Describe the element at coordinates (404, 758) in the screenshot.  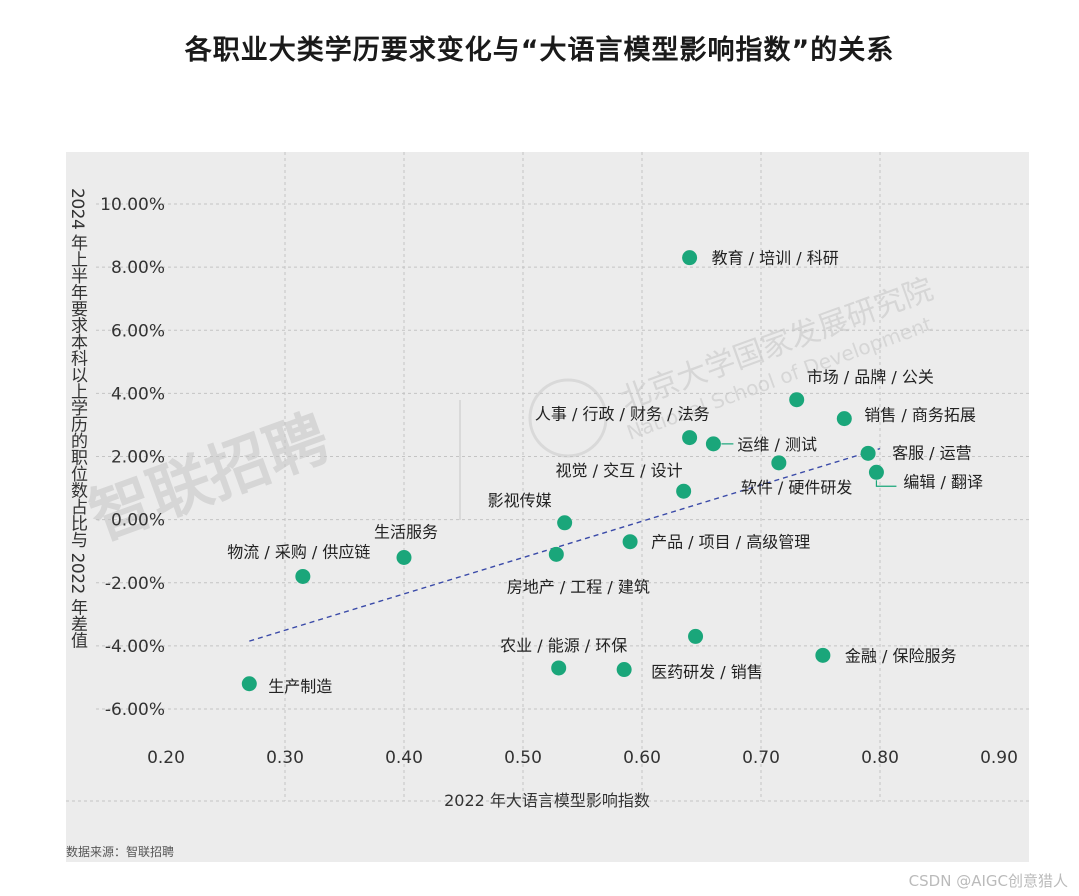
I see `x-tick-label: 0.40` at that location.